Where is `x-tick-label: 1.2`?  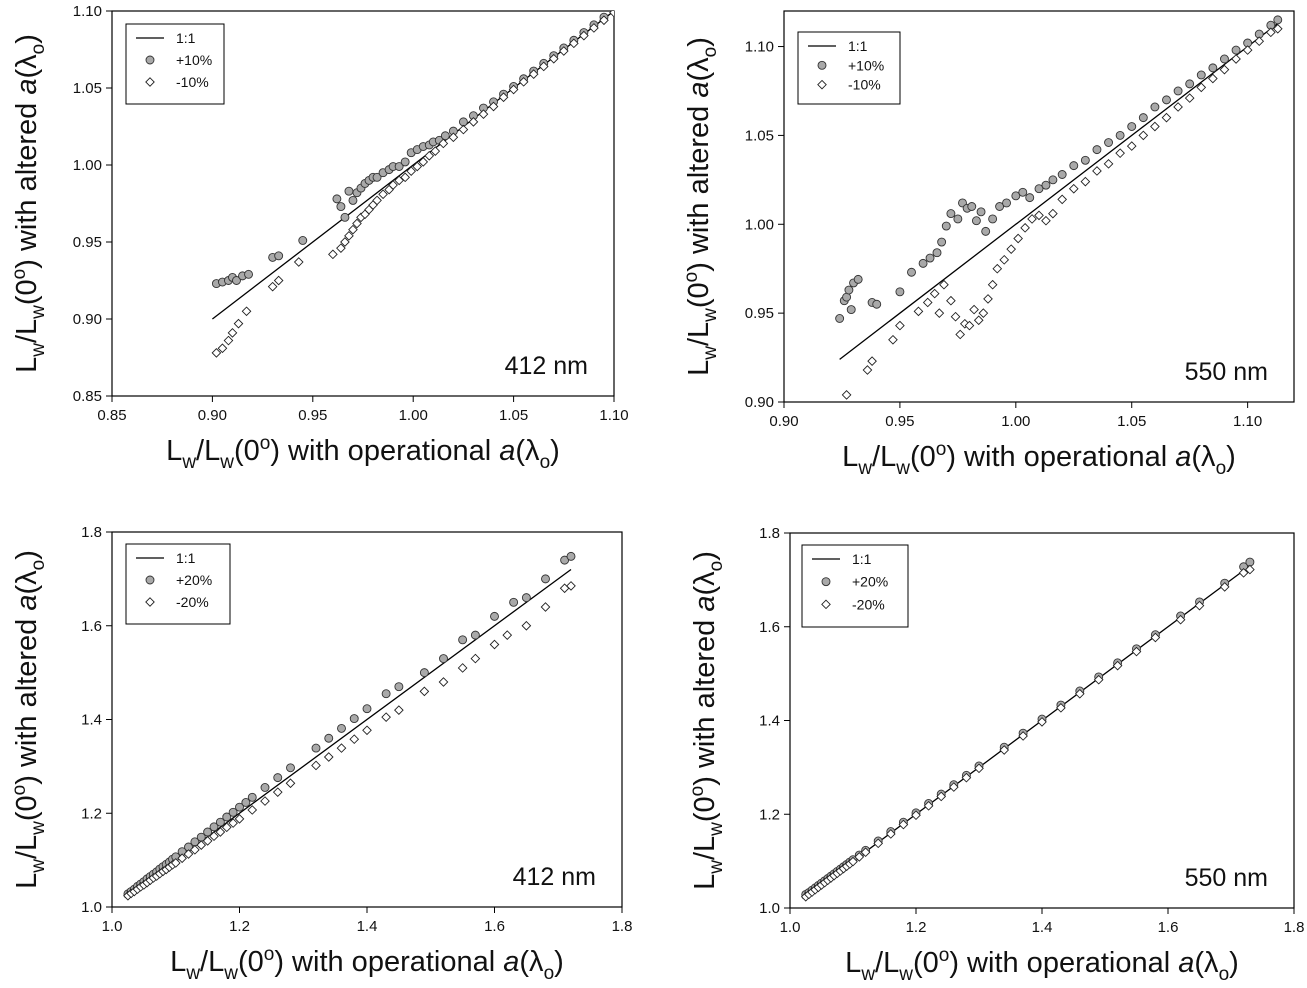
x-tick-label: 1.2 is located at coordinates (239, 926).